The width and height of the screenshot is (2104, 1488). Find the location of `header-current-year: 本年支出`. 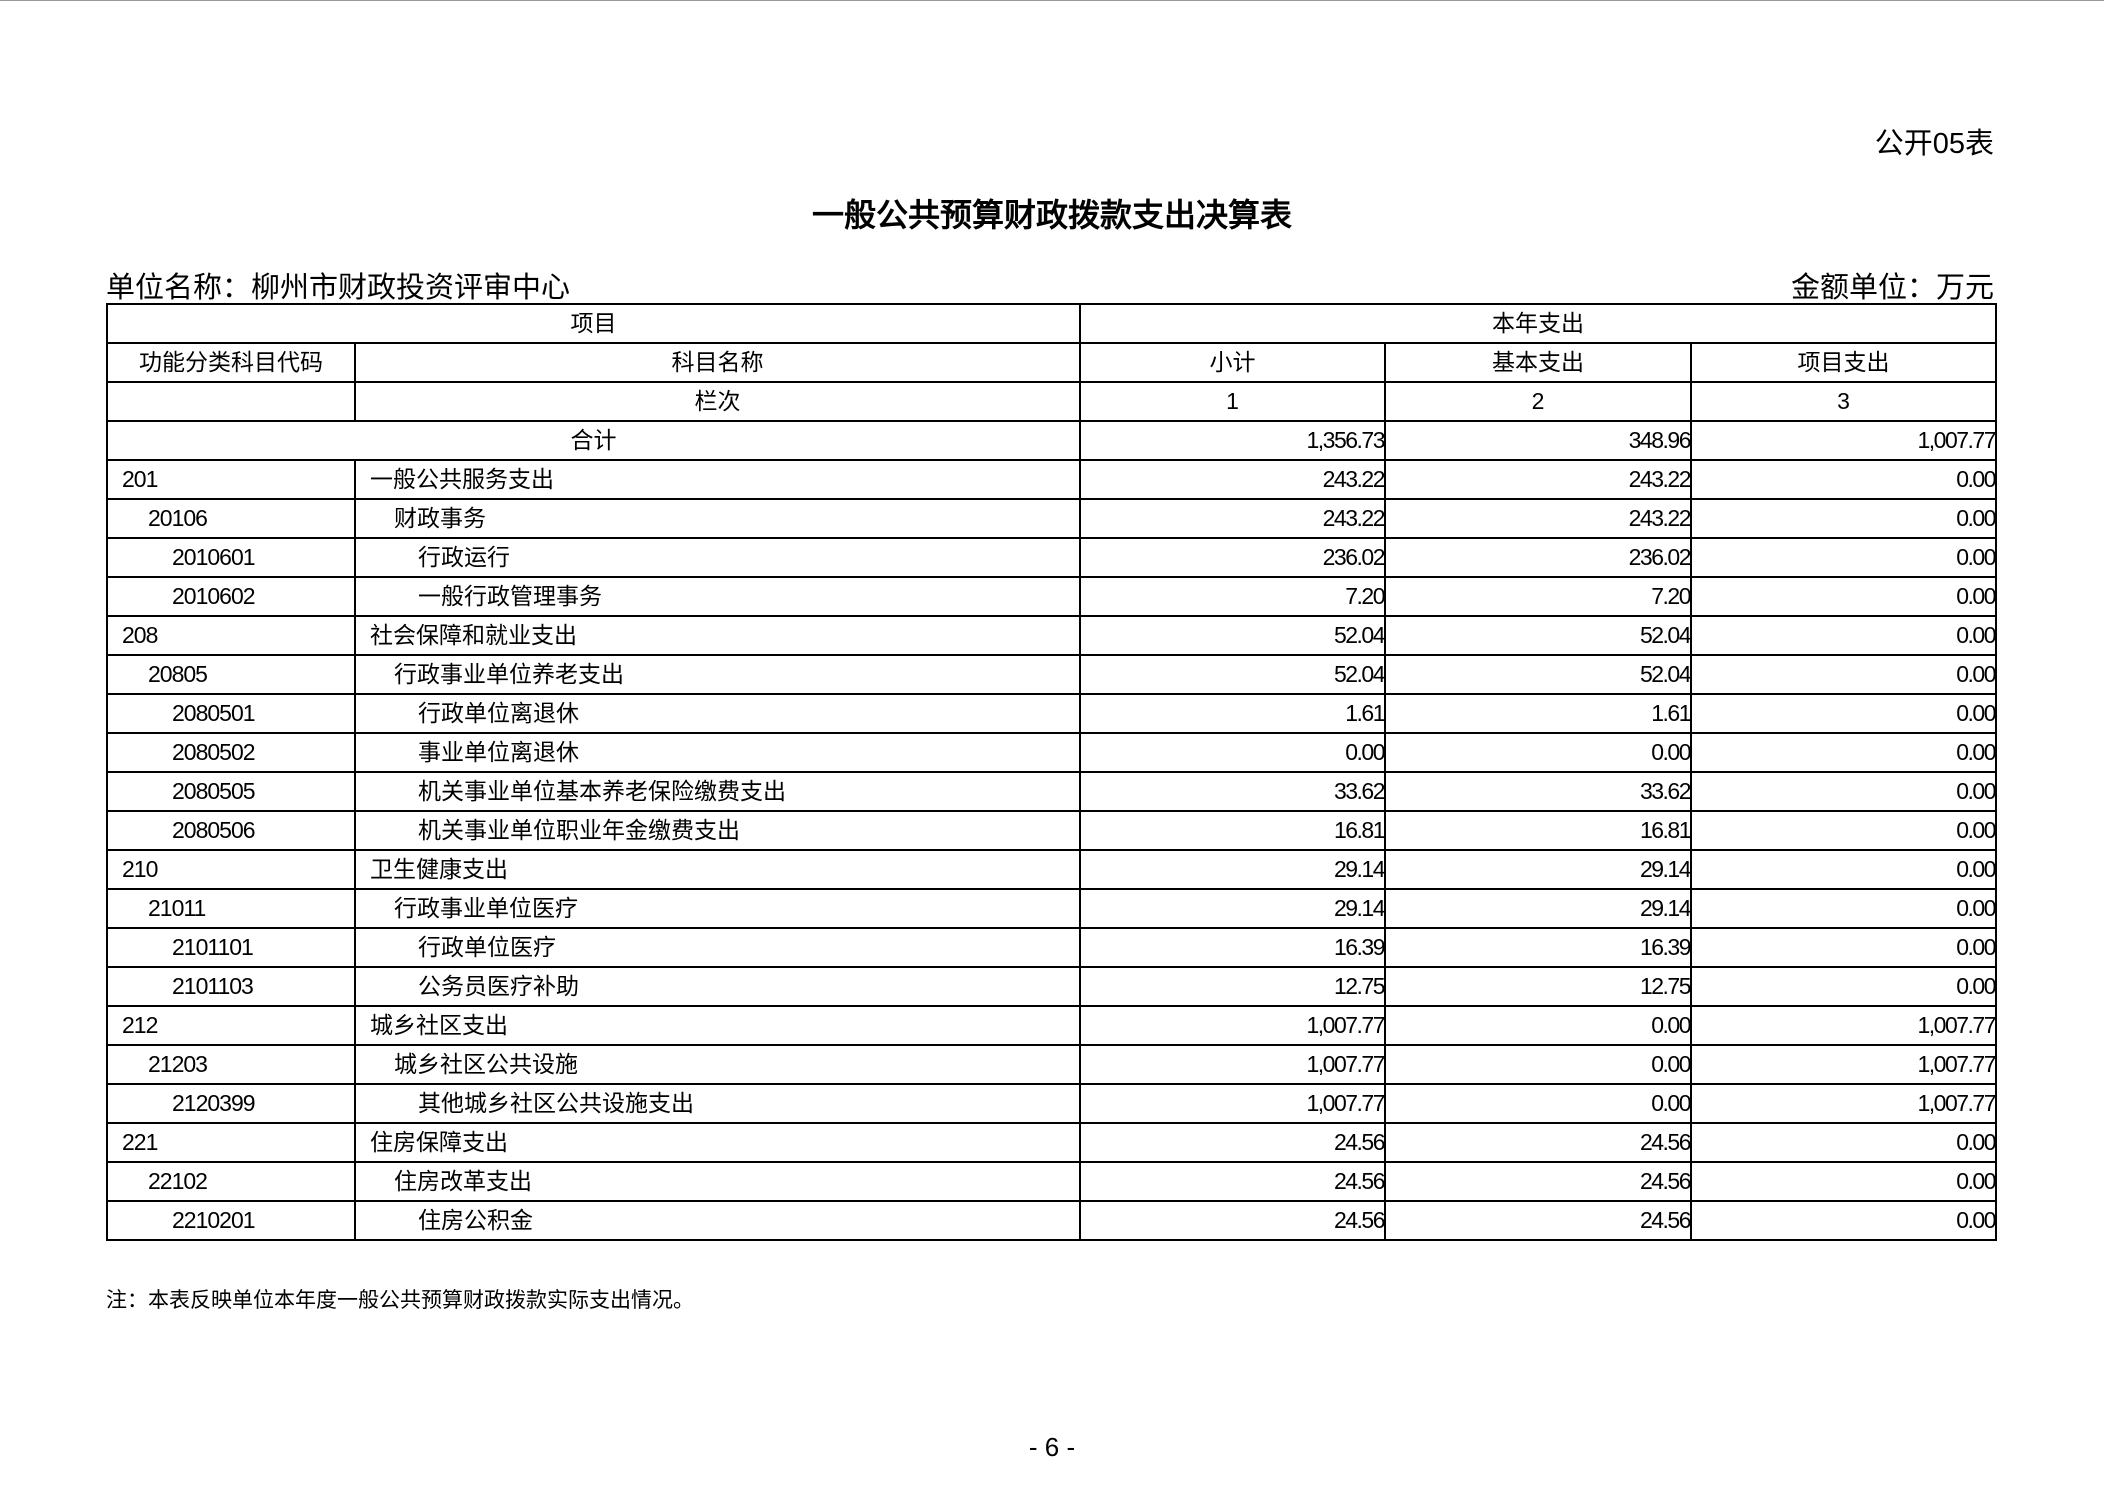

header-current-year: 本年支出 is located at coordinates (1538, 323).